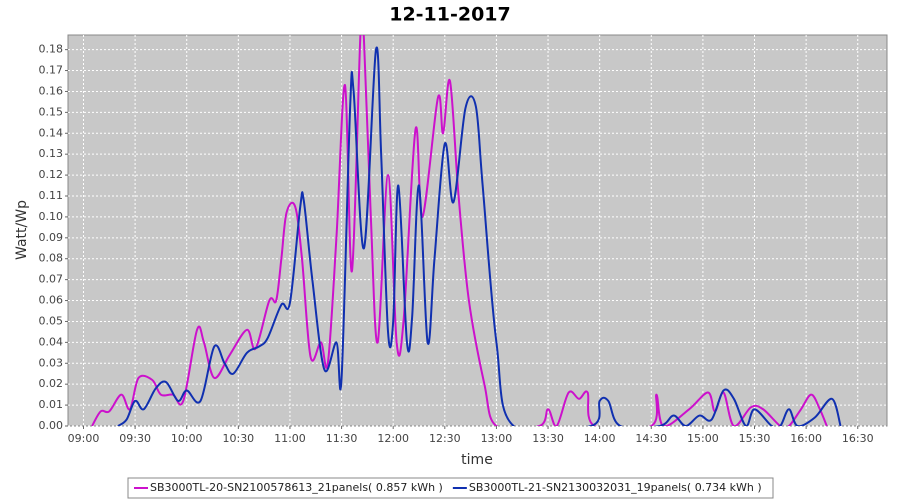  What do you see at coordinates (51, 341) in the screenshot?
I see `y-tick-label: 0.04` at bounding box center [51, 341].